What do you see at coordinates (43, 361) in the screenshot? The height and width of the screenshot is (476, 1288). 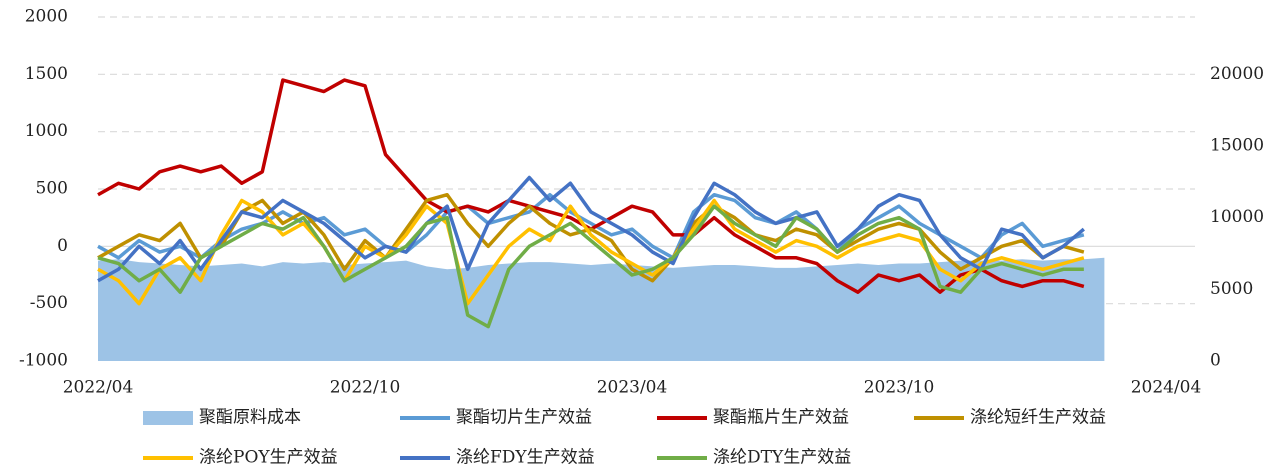 I see `y-tick-label: -1000` at bounding box center [43, 361].